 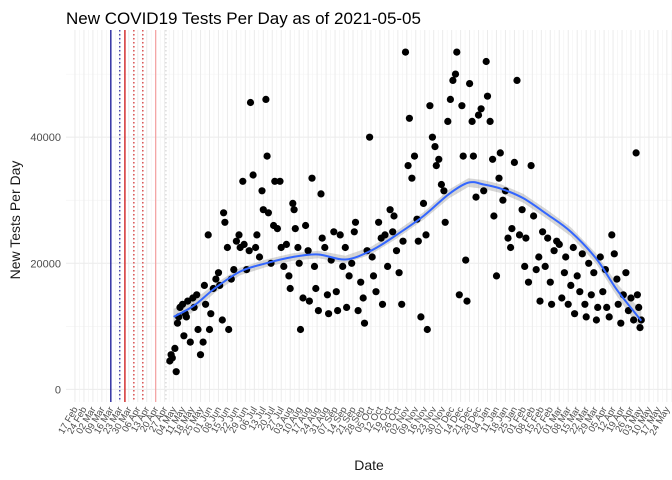 What do you see at coordinates (369, 465) in the screenshot?
I see `x-axis-title: Date` at bounding box center [369, 465].